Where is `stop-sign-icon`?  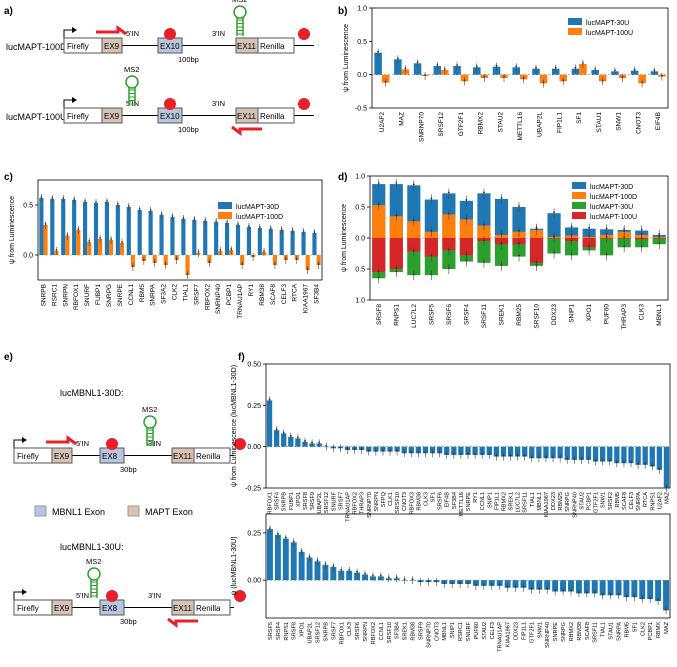 stop-sign-icon is located at coordinates (112, 444).